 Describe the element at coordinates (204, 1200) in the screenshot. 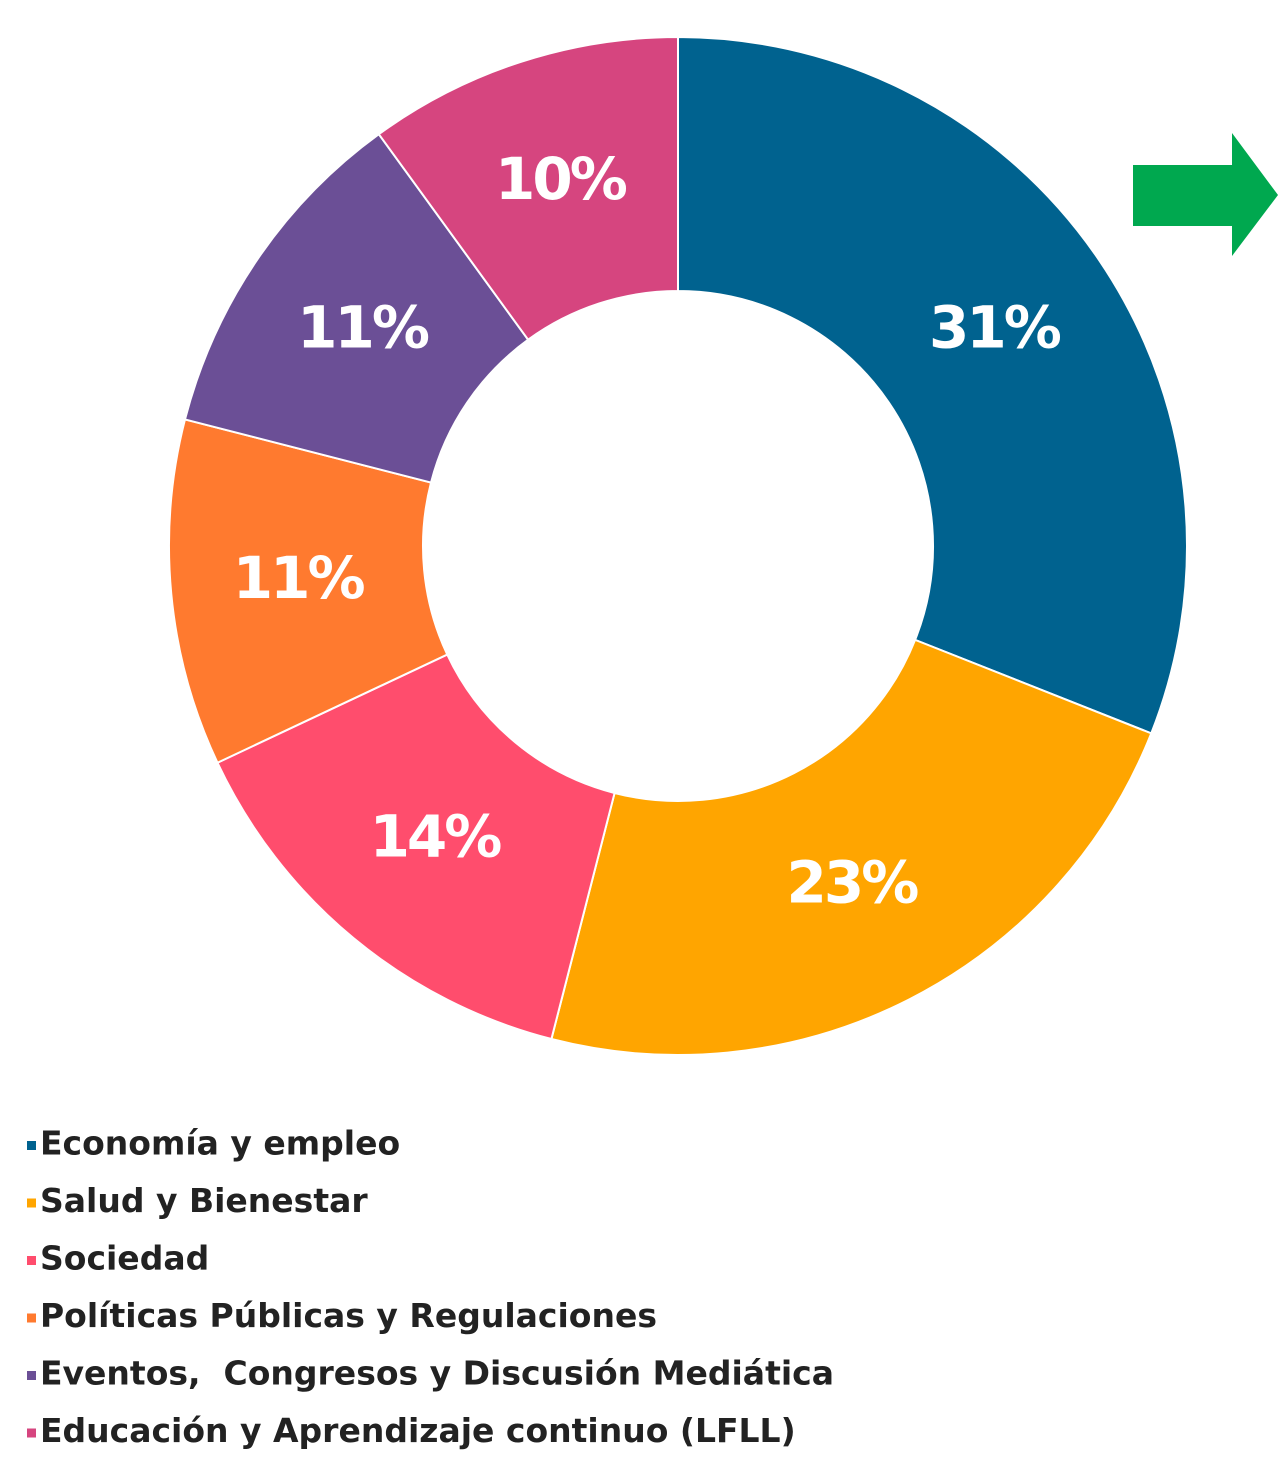

I see `legend-label: Salud y Bienestar` at that location.